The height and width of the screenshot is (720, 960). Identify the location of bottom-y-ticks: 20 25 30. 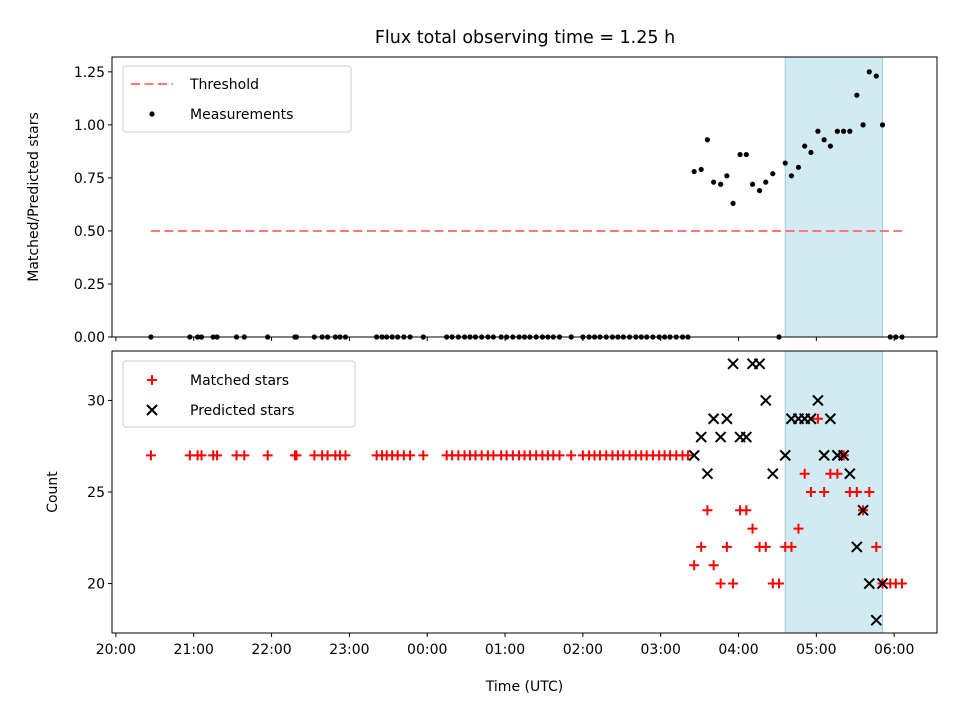
(99, 493).